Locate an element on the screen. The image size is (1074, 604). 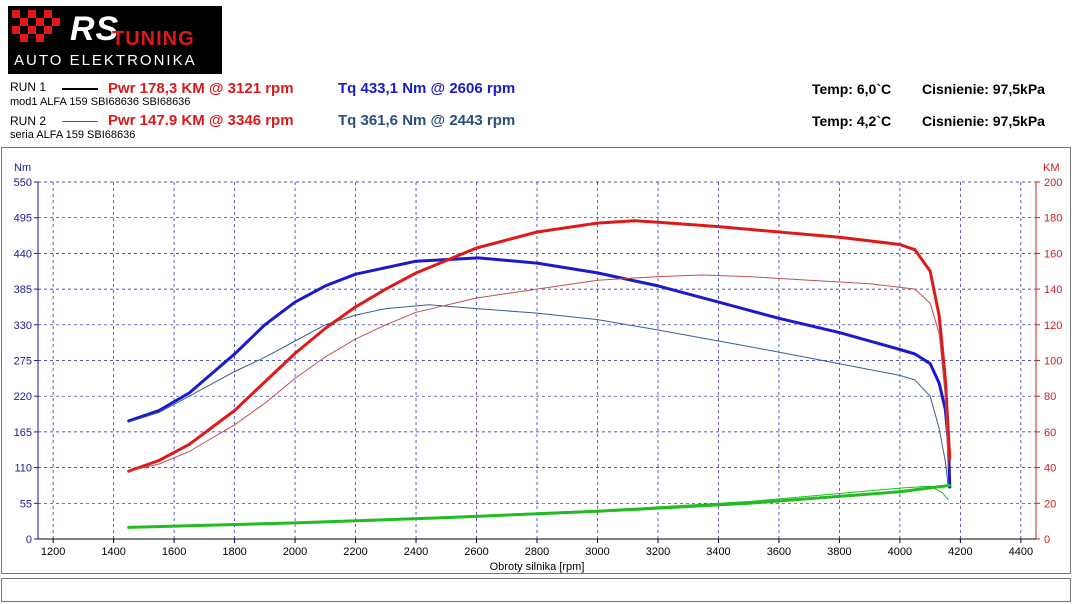
y-left-tick-label: 385 is located at coordinates (23, 290).